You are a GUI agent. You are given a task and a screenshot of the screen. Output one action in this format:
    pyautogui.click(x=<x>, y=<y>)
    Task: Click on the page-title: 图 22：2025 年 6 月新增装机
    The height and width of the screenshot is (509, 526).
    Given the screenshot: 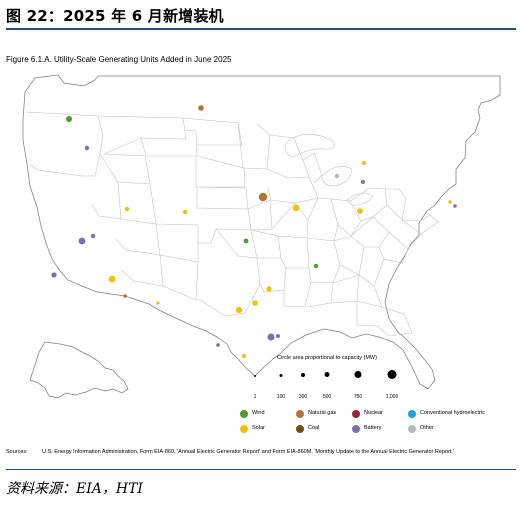 What is the action you would take?
    pyautogui.click(x=115, y=16)
    